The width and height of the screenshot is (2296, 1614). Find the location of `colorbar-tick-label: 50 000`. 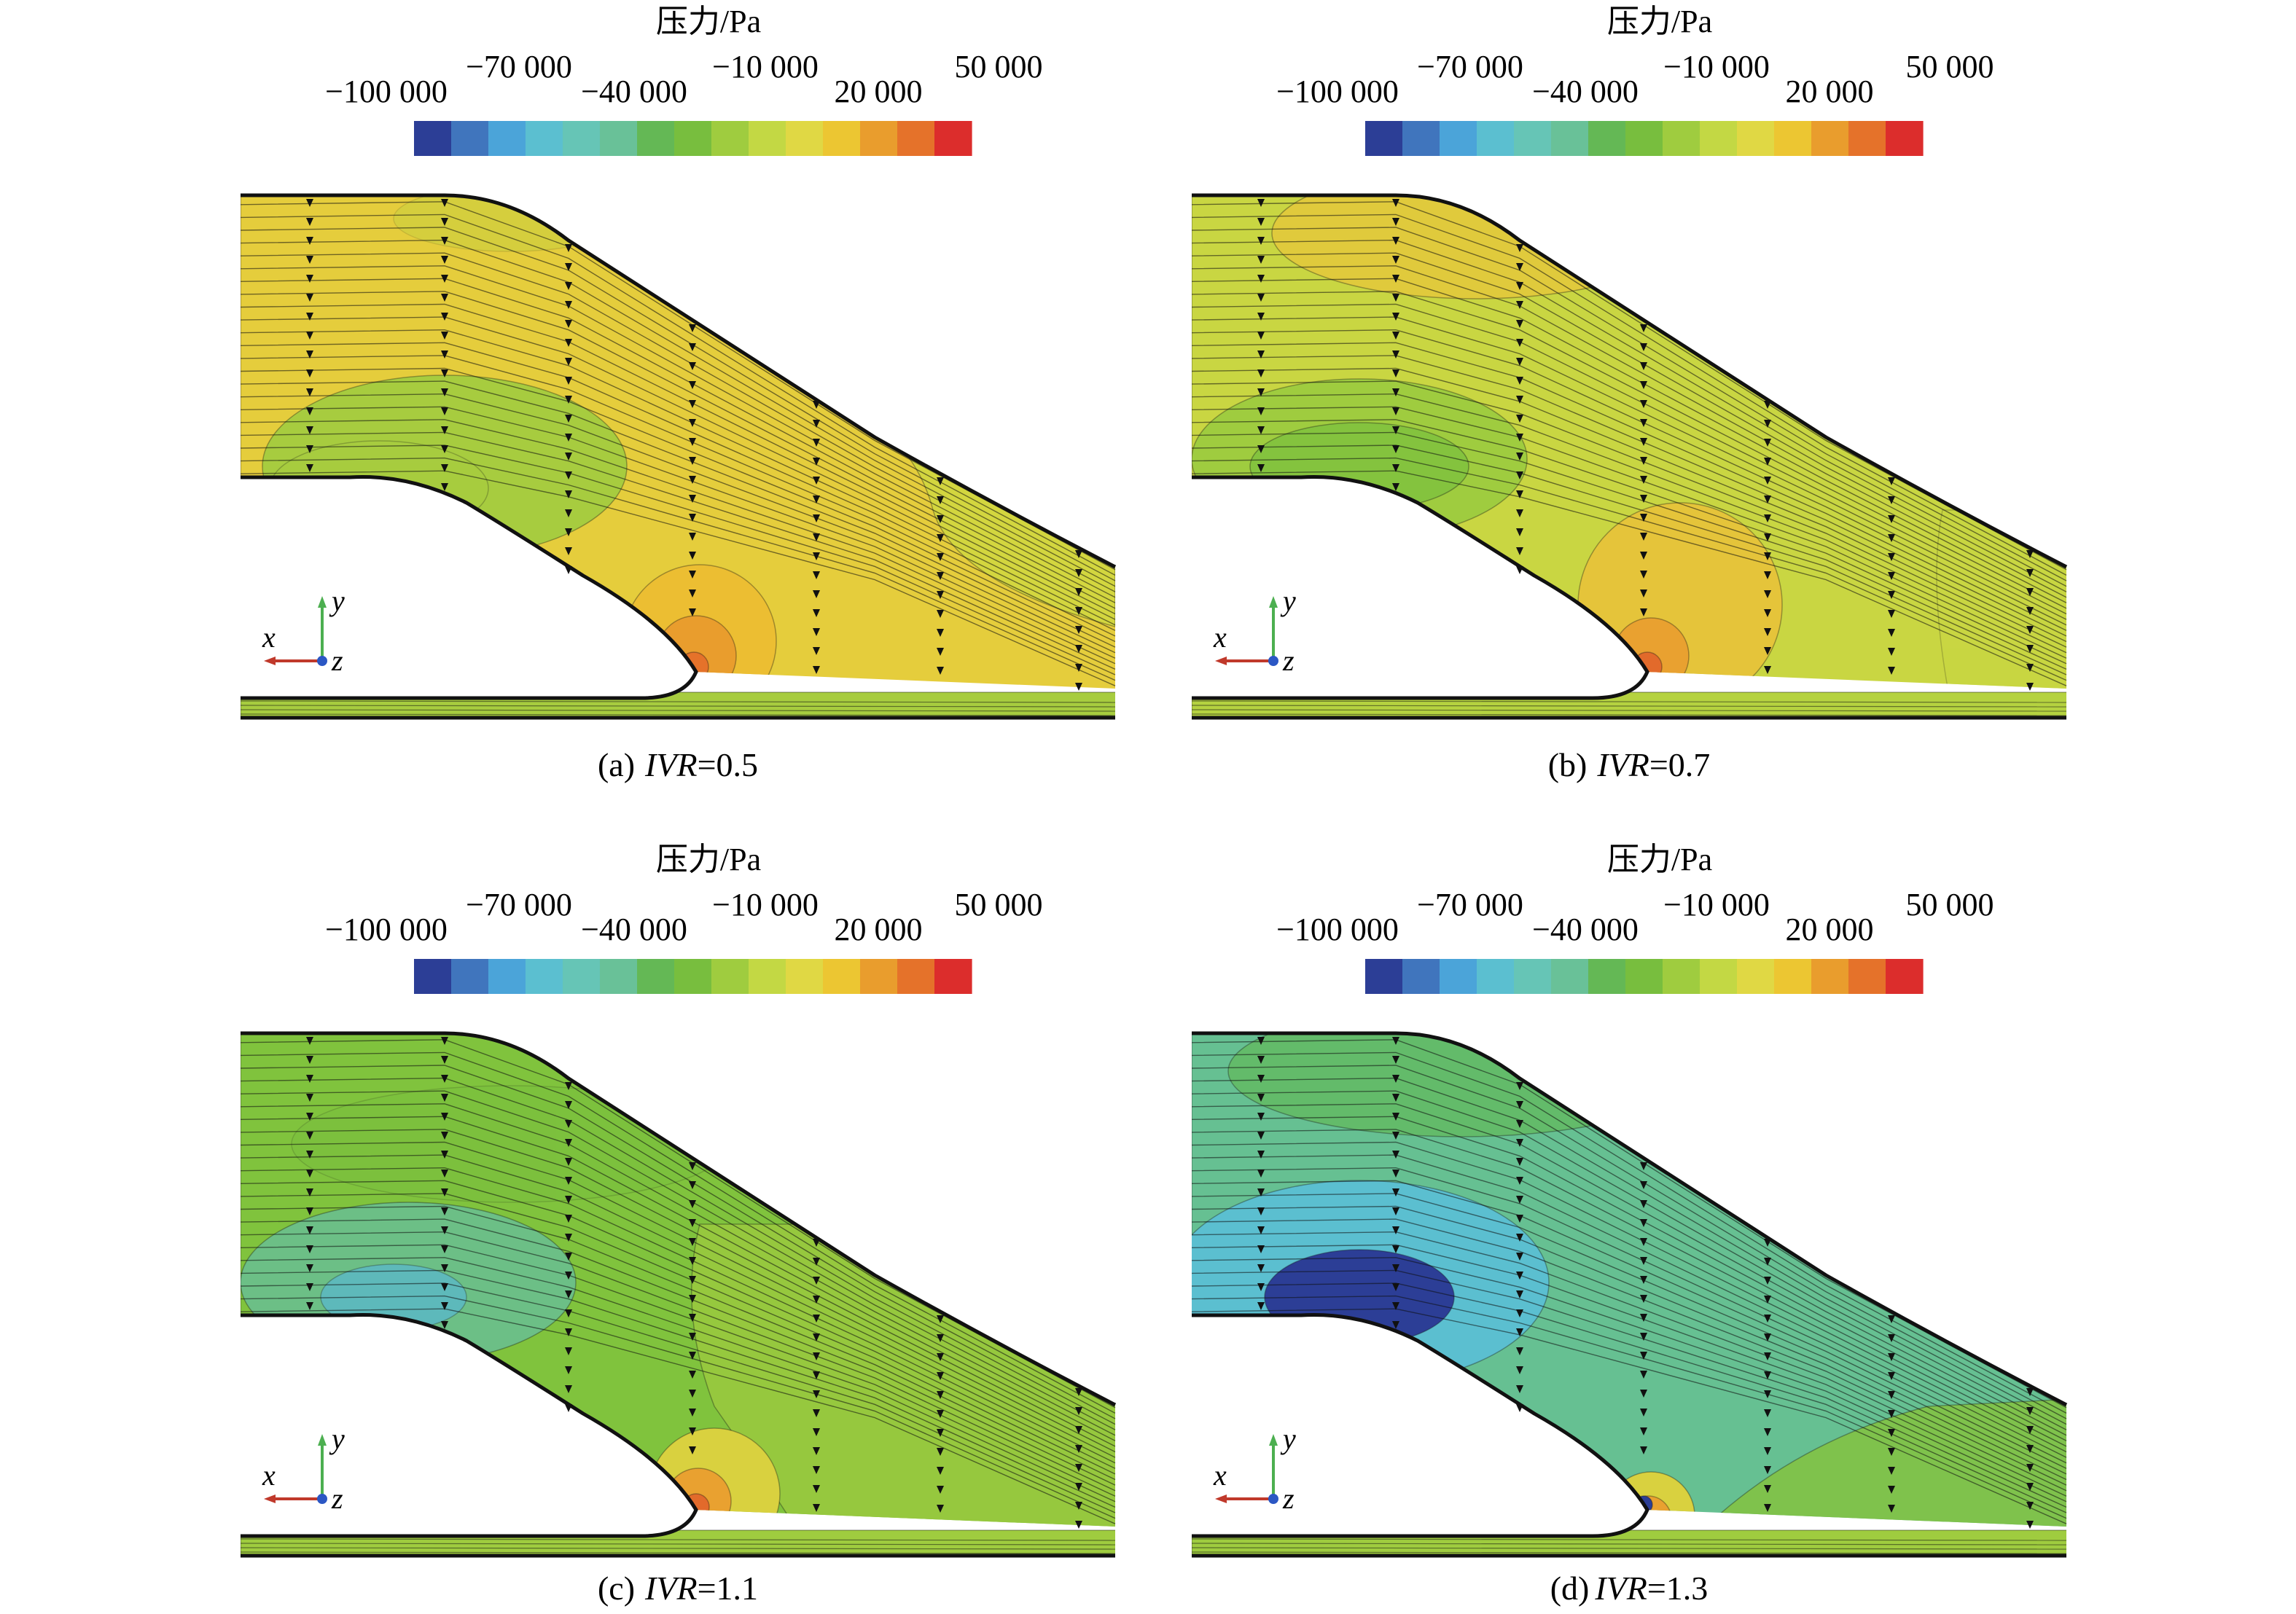

colorbar-tick-label: 50 000 is located at coordinates (1950, 904).